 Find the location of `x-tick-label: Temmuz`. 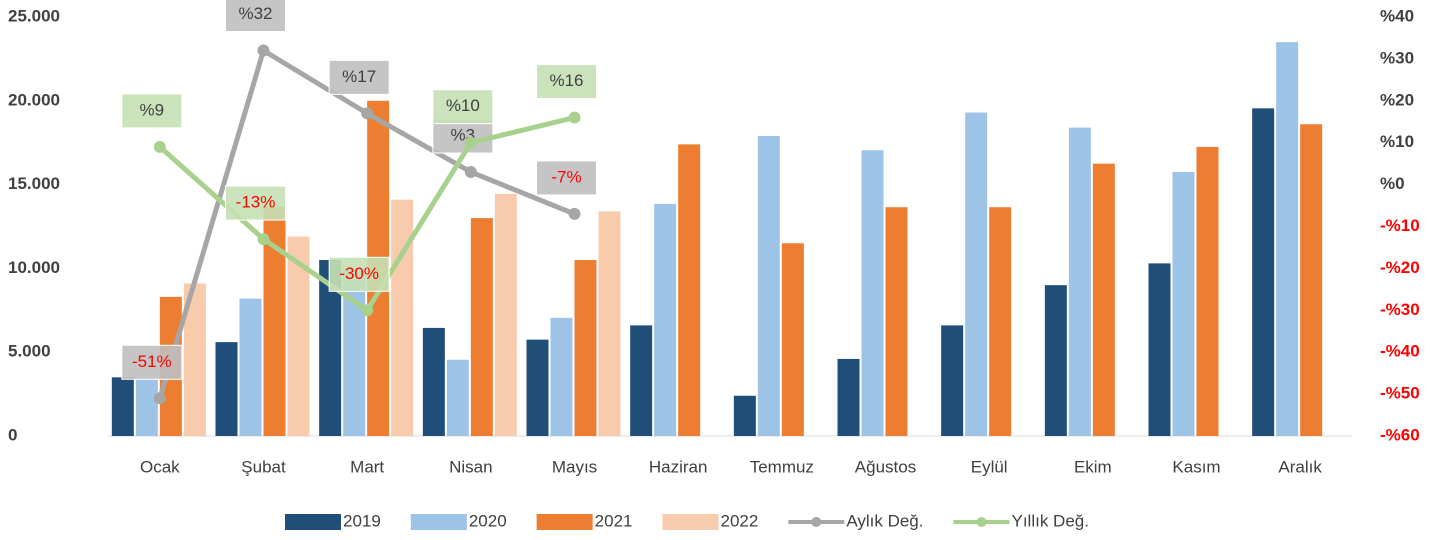

x-tick-label: Temmuz is located at coordinates (782, 466).